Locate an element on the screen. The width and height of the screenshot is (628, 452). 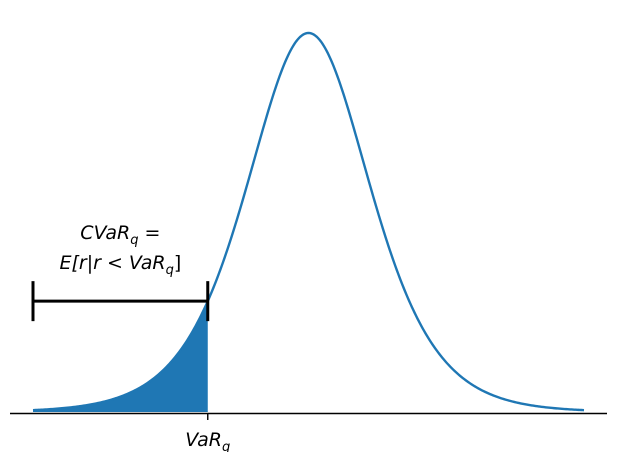
var-tick-label: VaRq is located at coordinates (207, 440).